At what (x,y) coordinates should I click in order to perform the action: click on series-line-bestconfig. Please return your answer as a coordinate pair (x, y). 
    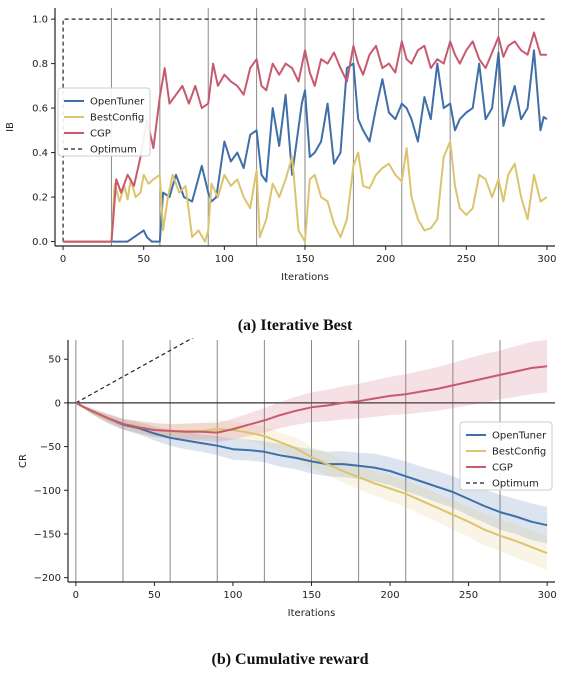
    Looking at the image, I should click on (305, 191).